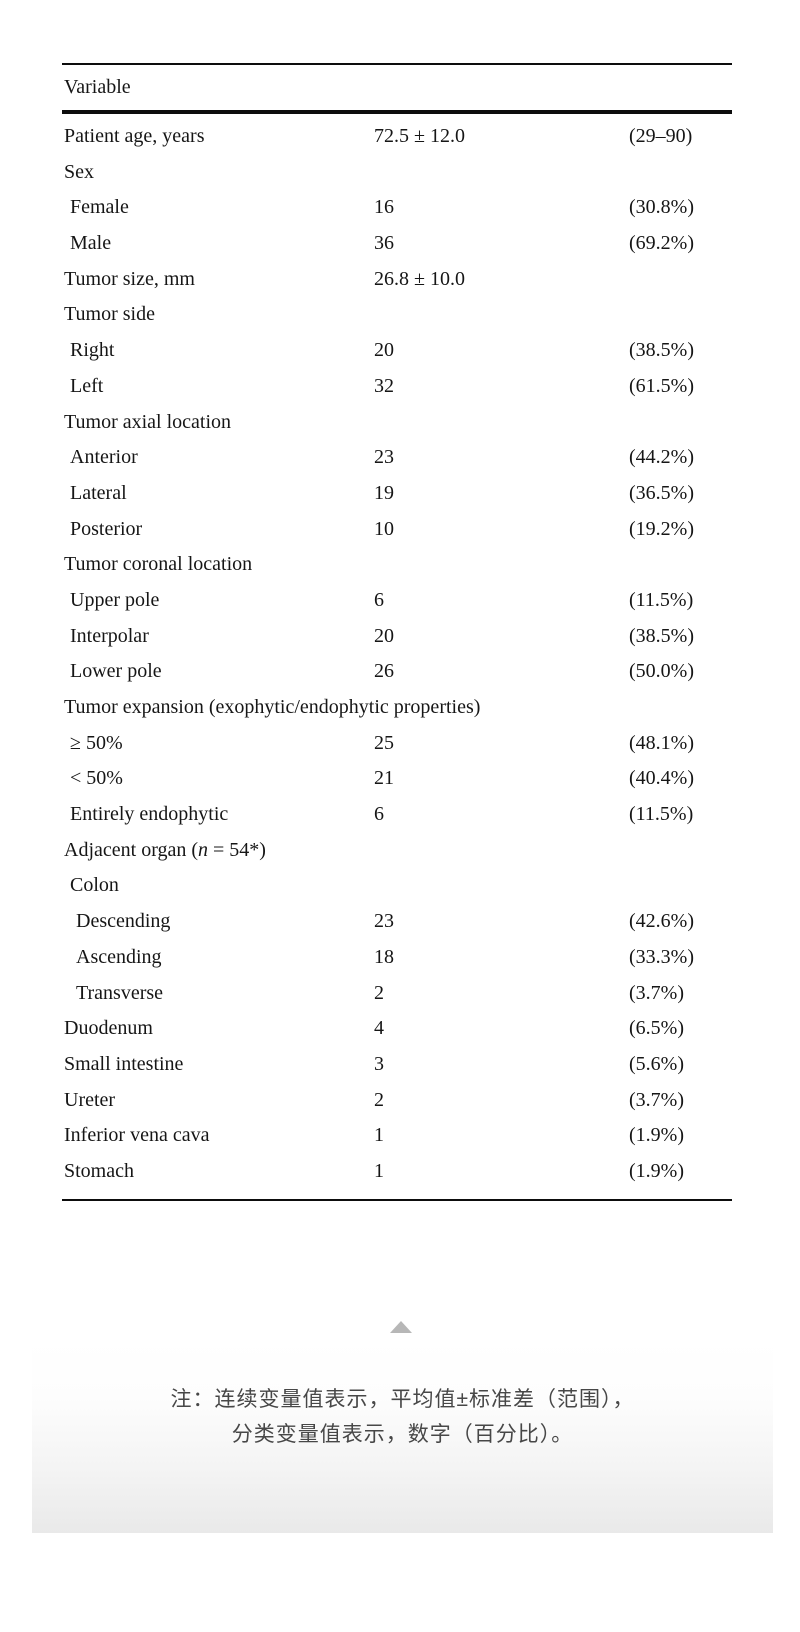 Image resolution: width=800 pixels, height=1632 pixels. What do you see at coordinates (661, 671) in the screenshot?
I see `row-percentage: (50.0%)` at bounding box center [661, 671].